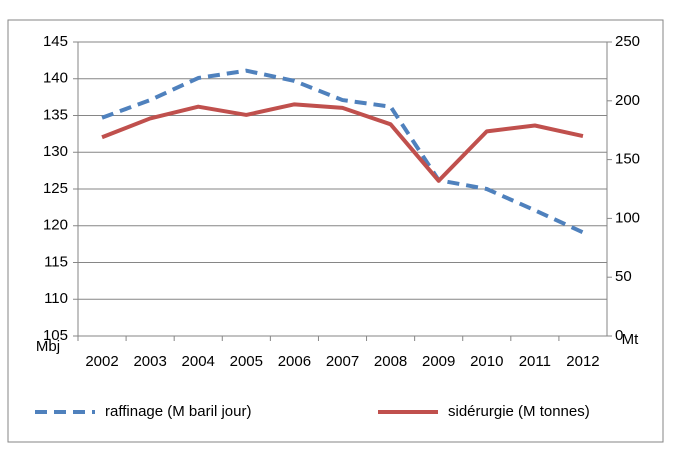 The height and width of the screenshot is (450, 673). I want to click on y2-axis-label: Mt, so click(630, 339).